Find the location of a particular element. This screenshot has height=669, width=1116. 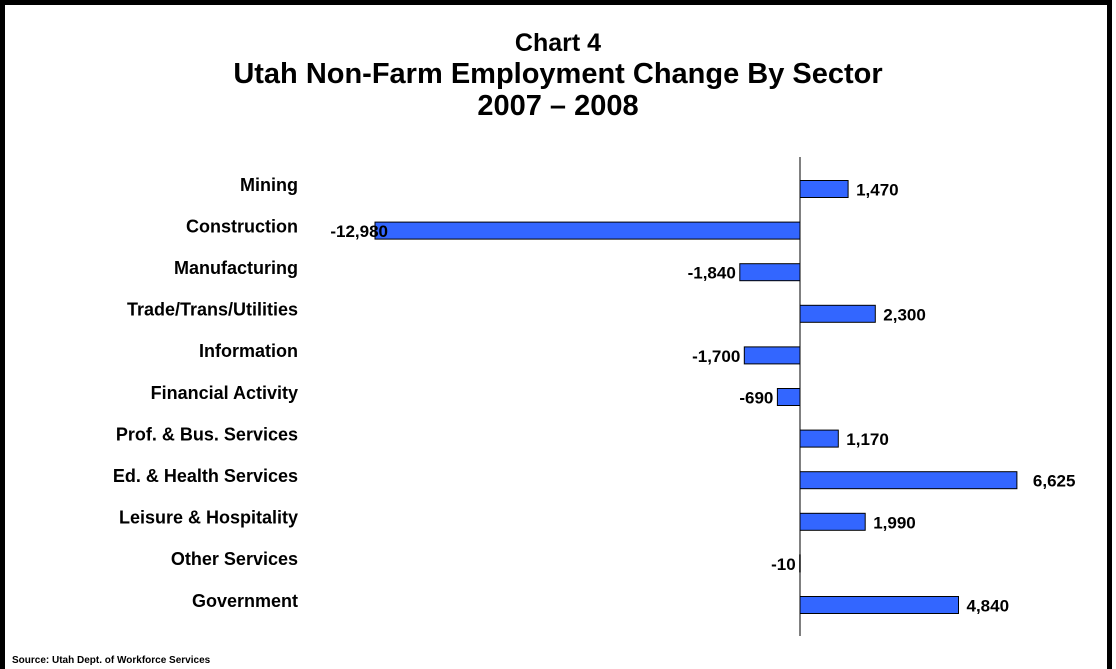

value-label-government: 4,840 is located at coordinates (988, 605).